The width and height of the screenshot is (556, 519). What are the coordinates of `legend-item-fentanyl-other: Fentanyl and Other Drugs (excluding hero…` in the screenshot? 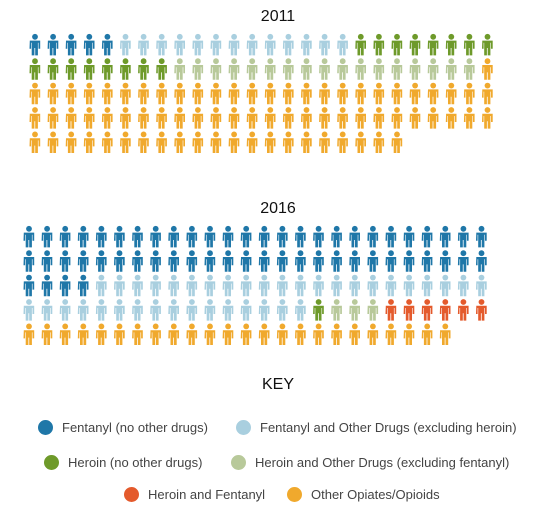 It's located at (376, 427).